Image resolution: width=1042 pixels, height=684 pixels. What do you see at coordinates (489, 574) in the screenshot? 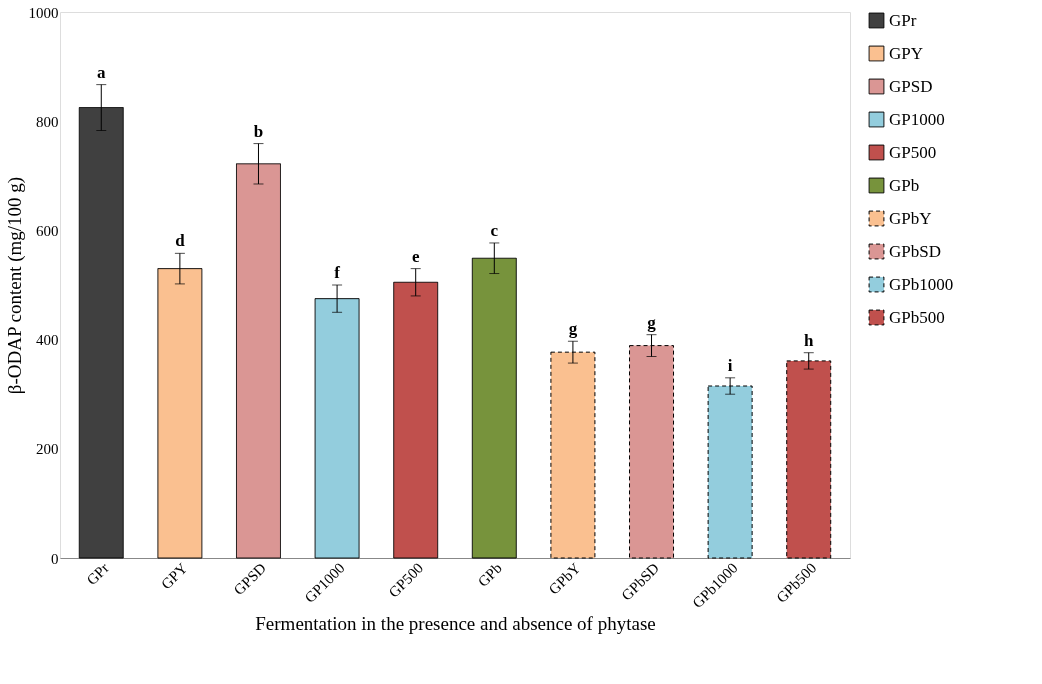
I see `x-tick-label: GPb` at bounding box center [489, 574].